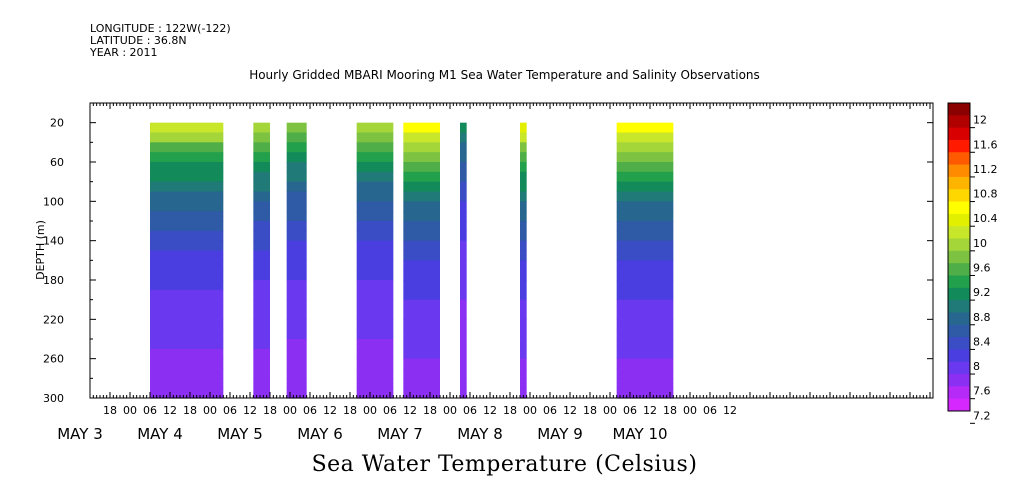 Image resolution: width=1009 pixels, height=504 pixels. I want to click on longitude-label: LONGITUDE : 122W(-122), so click(160, 28).